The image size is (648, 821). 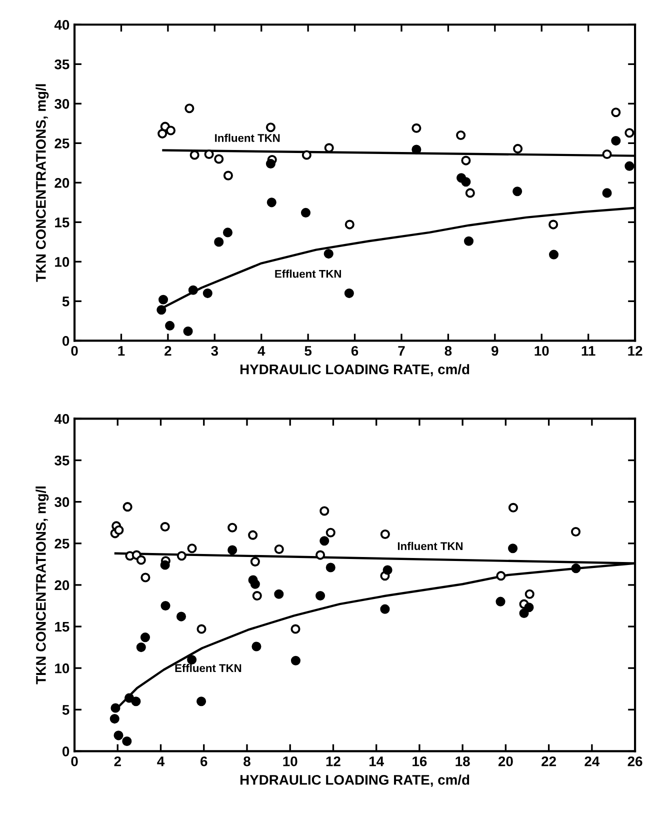 I want to click on x-tick-label: 9, so click(x=495, y=351).